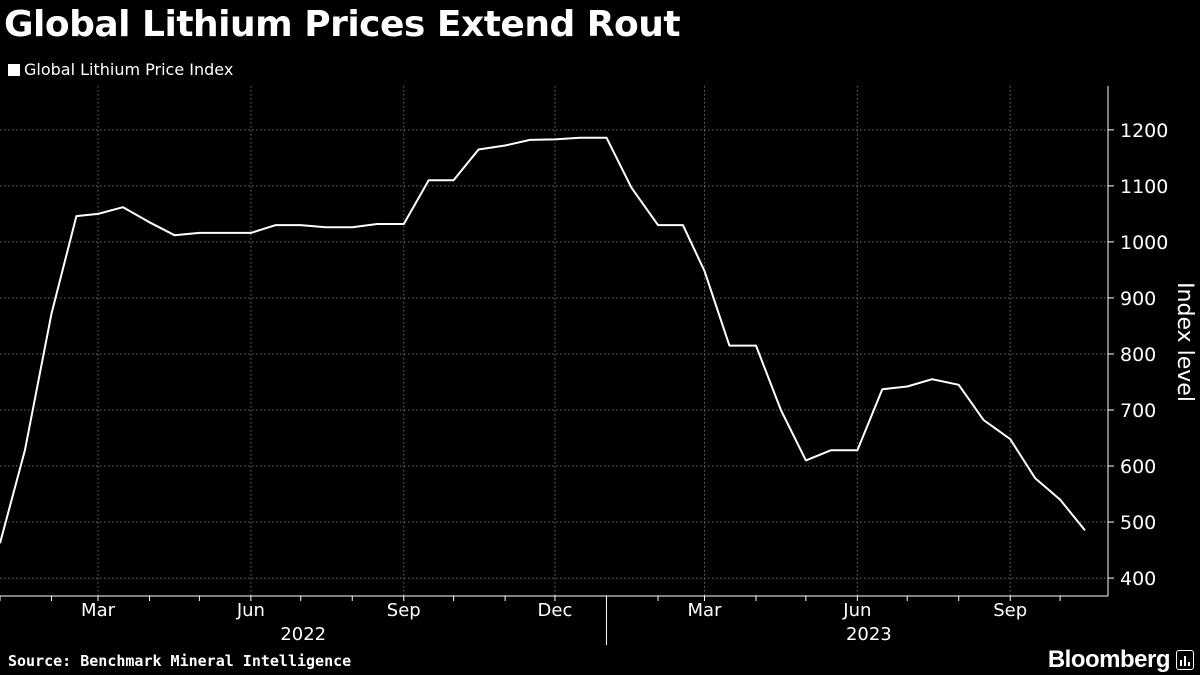 Image resolution: width=1200 pixels, height=675 pixels. I want to click on y-tick-label: 800, so click(1138, 355).